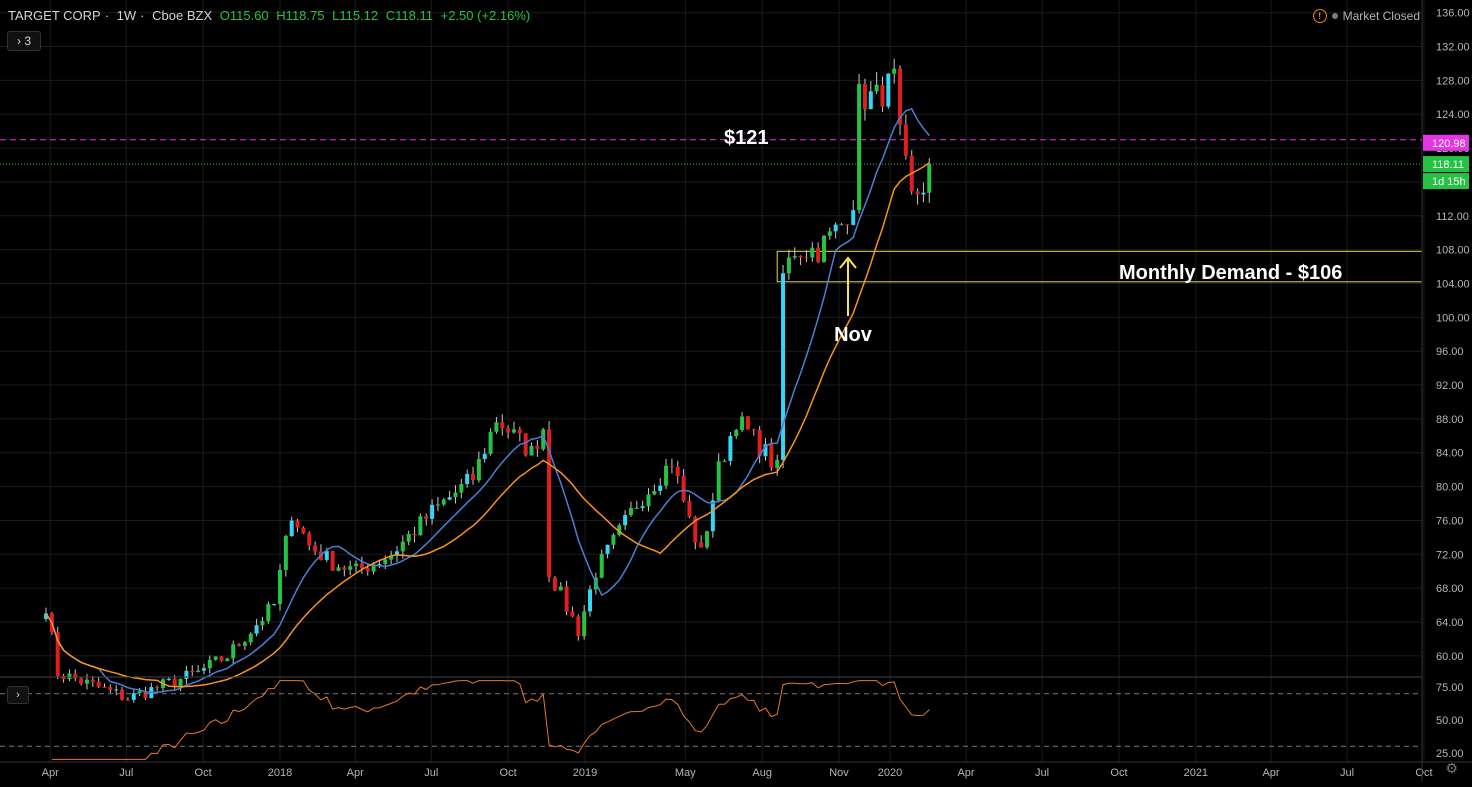 This screenshot has height=787, width=1472. I want to click on indicators-collapse-button: › 3, so click(24, 41).